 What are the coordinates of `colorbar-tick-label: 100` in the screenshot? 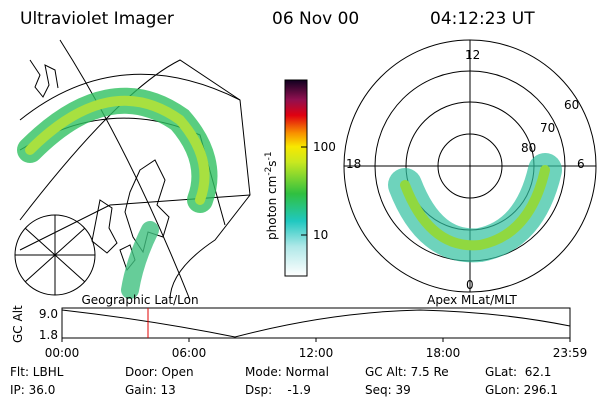 It's located at (324, 147).